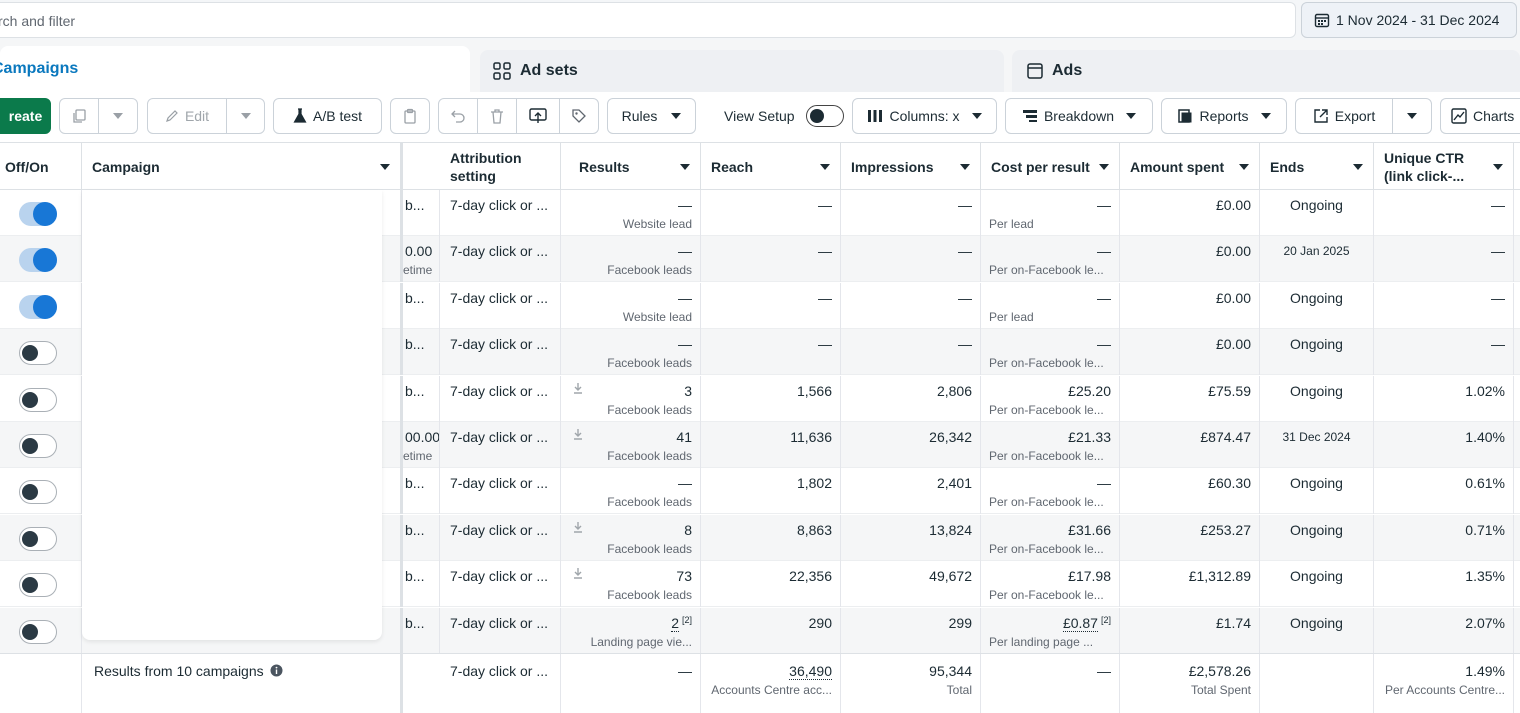 This screenshot has width=1520, height=713. What do you see at coordinates (1105, 619) in the screenshot?
I see `cpr-badge: [2]` at bounding box center [1105, 619].